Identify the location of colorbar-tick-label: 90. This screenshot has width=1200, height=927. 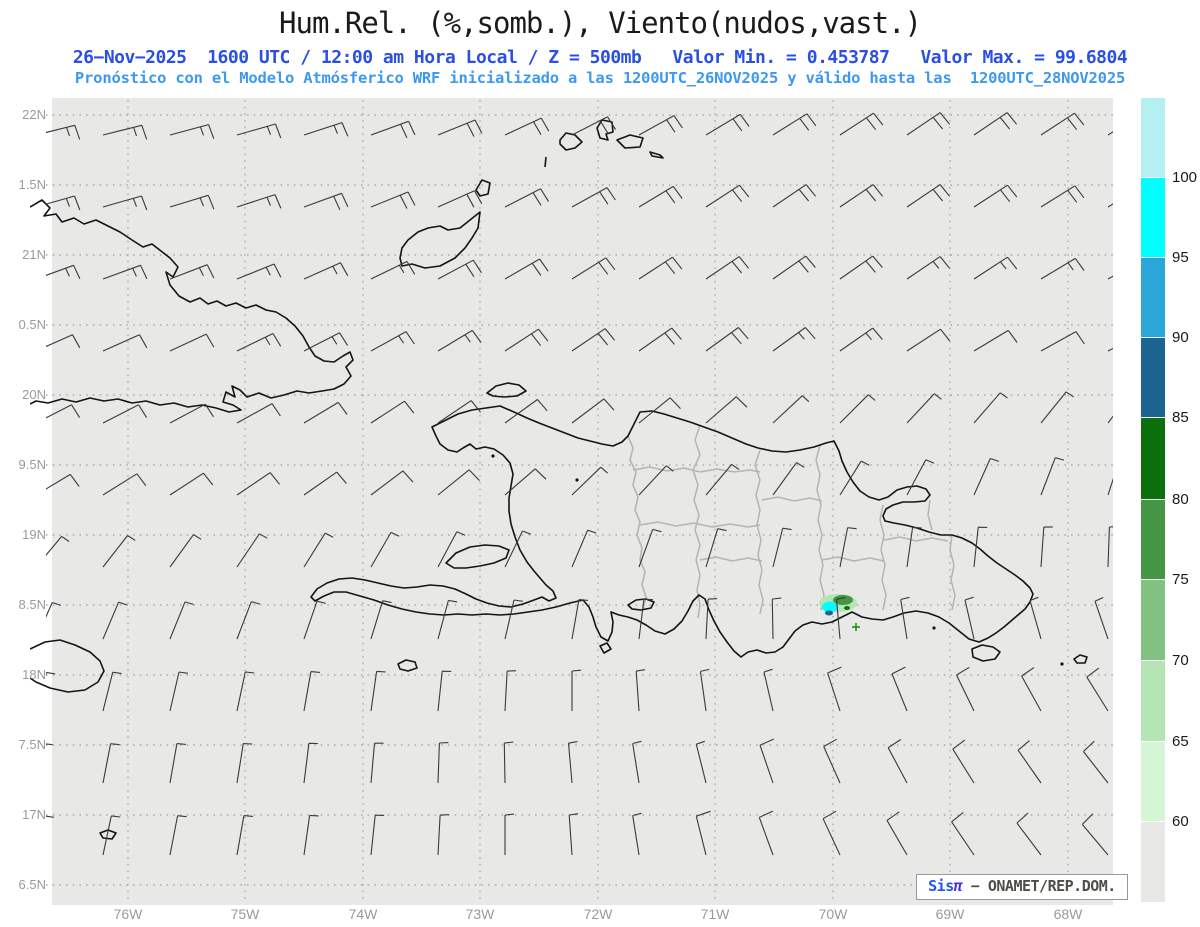
(1180, 337).